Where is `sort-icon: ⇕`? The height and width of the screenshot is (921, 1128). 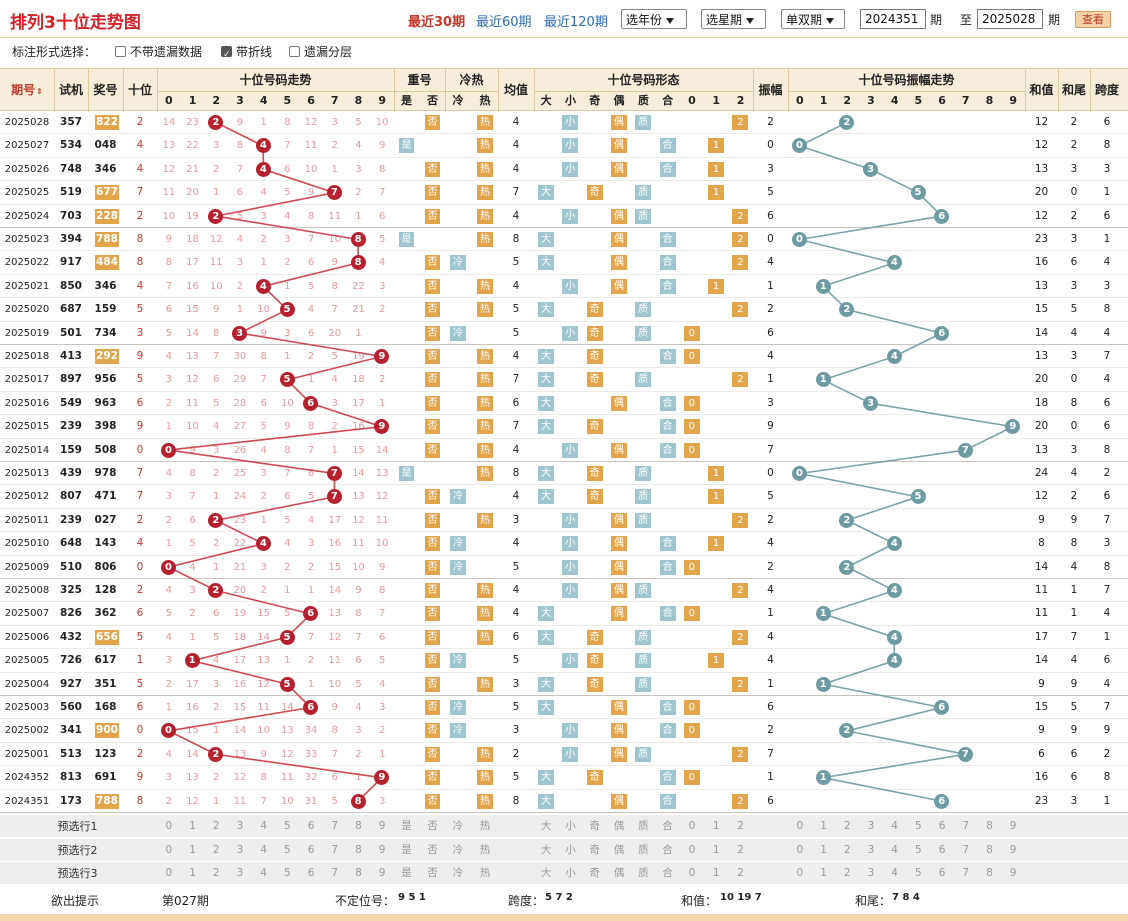 sort-icon: ⇕ is located at coordinates (39, 91).